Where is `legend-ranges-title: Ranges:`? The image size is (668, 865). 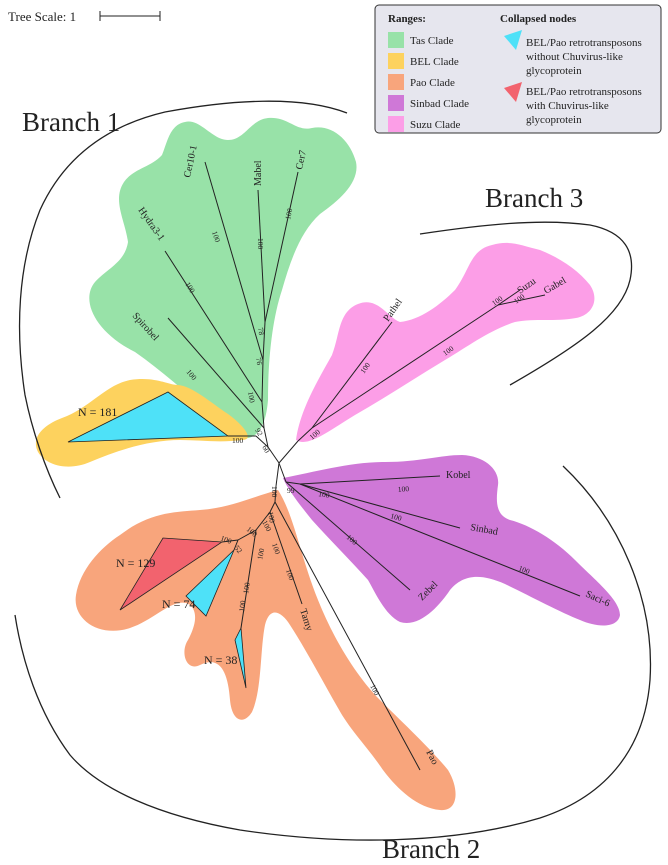 legend-ranges-title: Ranges: is located at coordinates (407, 19).